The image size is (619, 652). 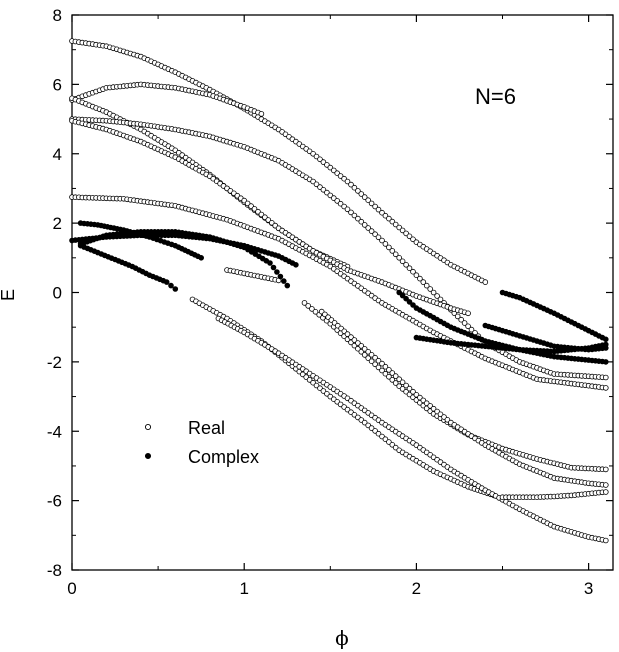 I want to click on x-axis-label: ϕ, so click(x=342, y=638).